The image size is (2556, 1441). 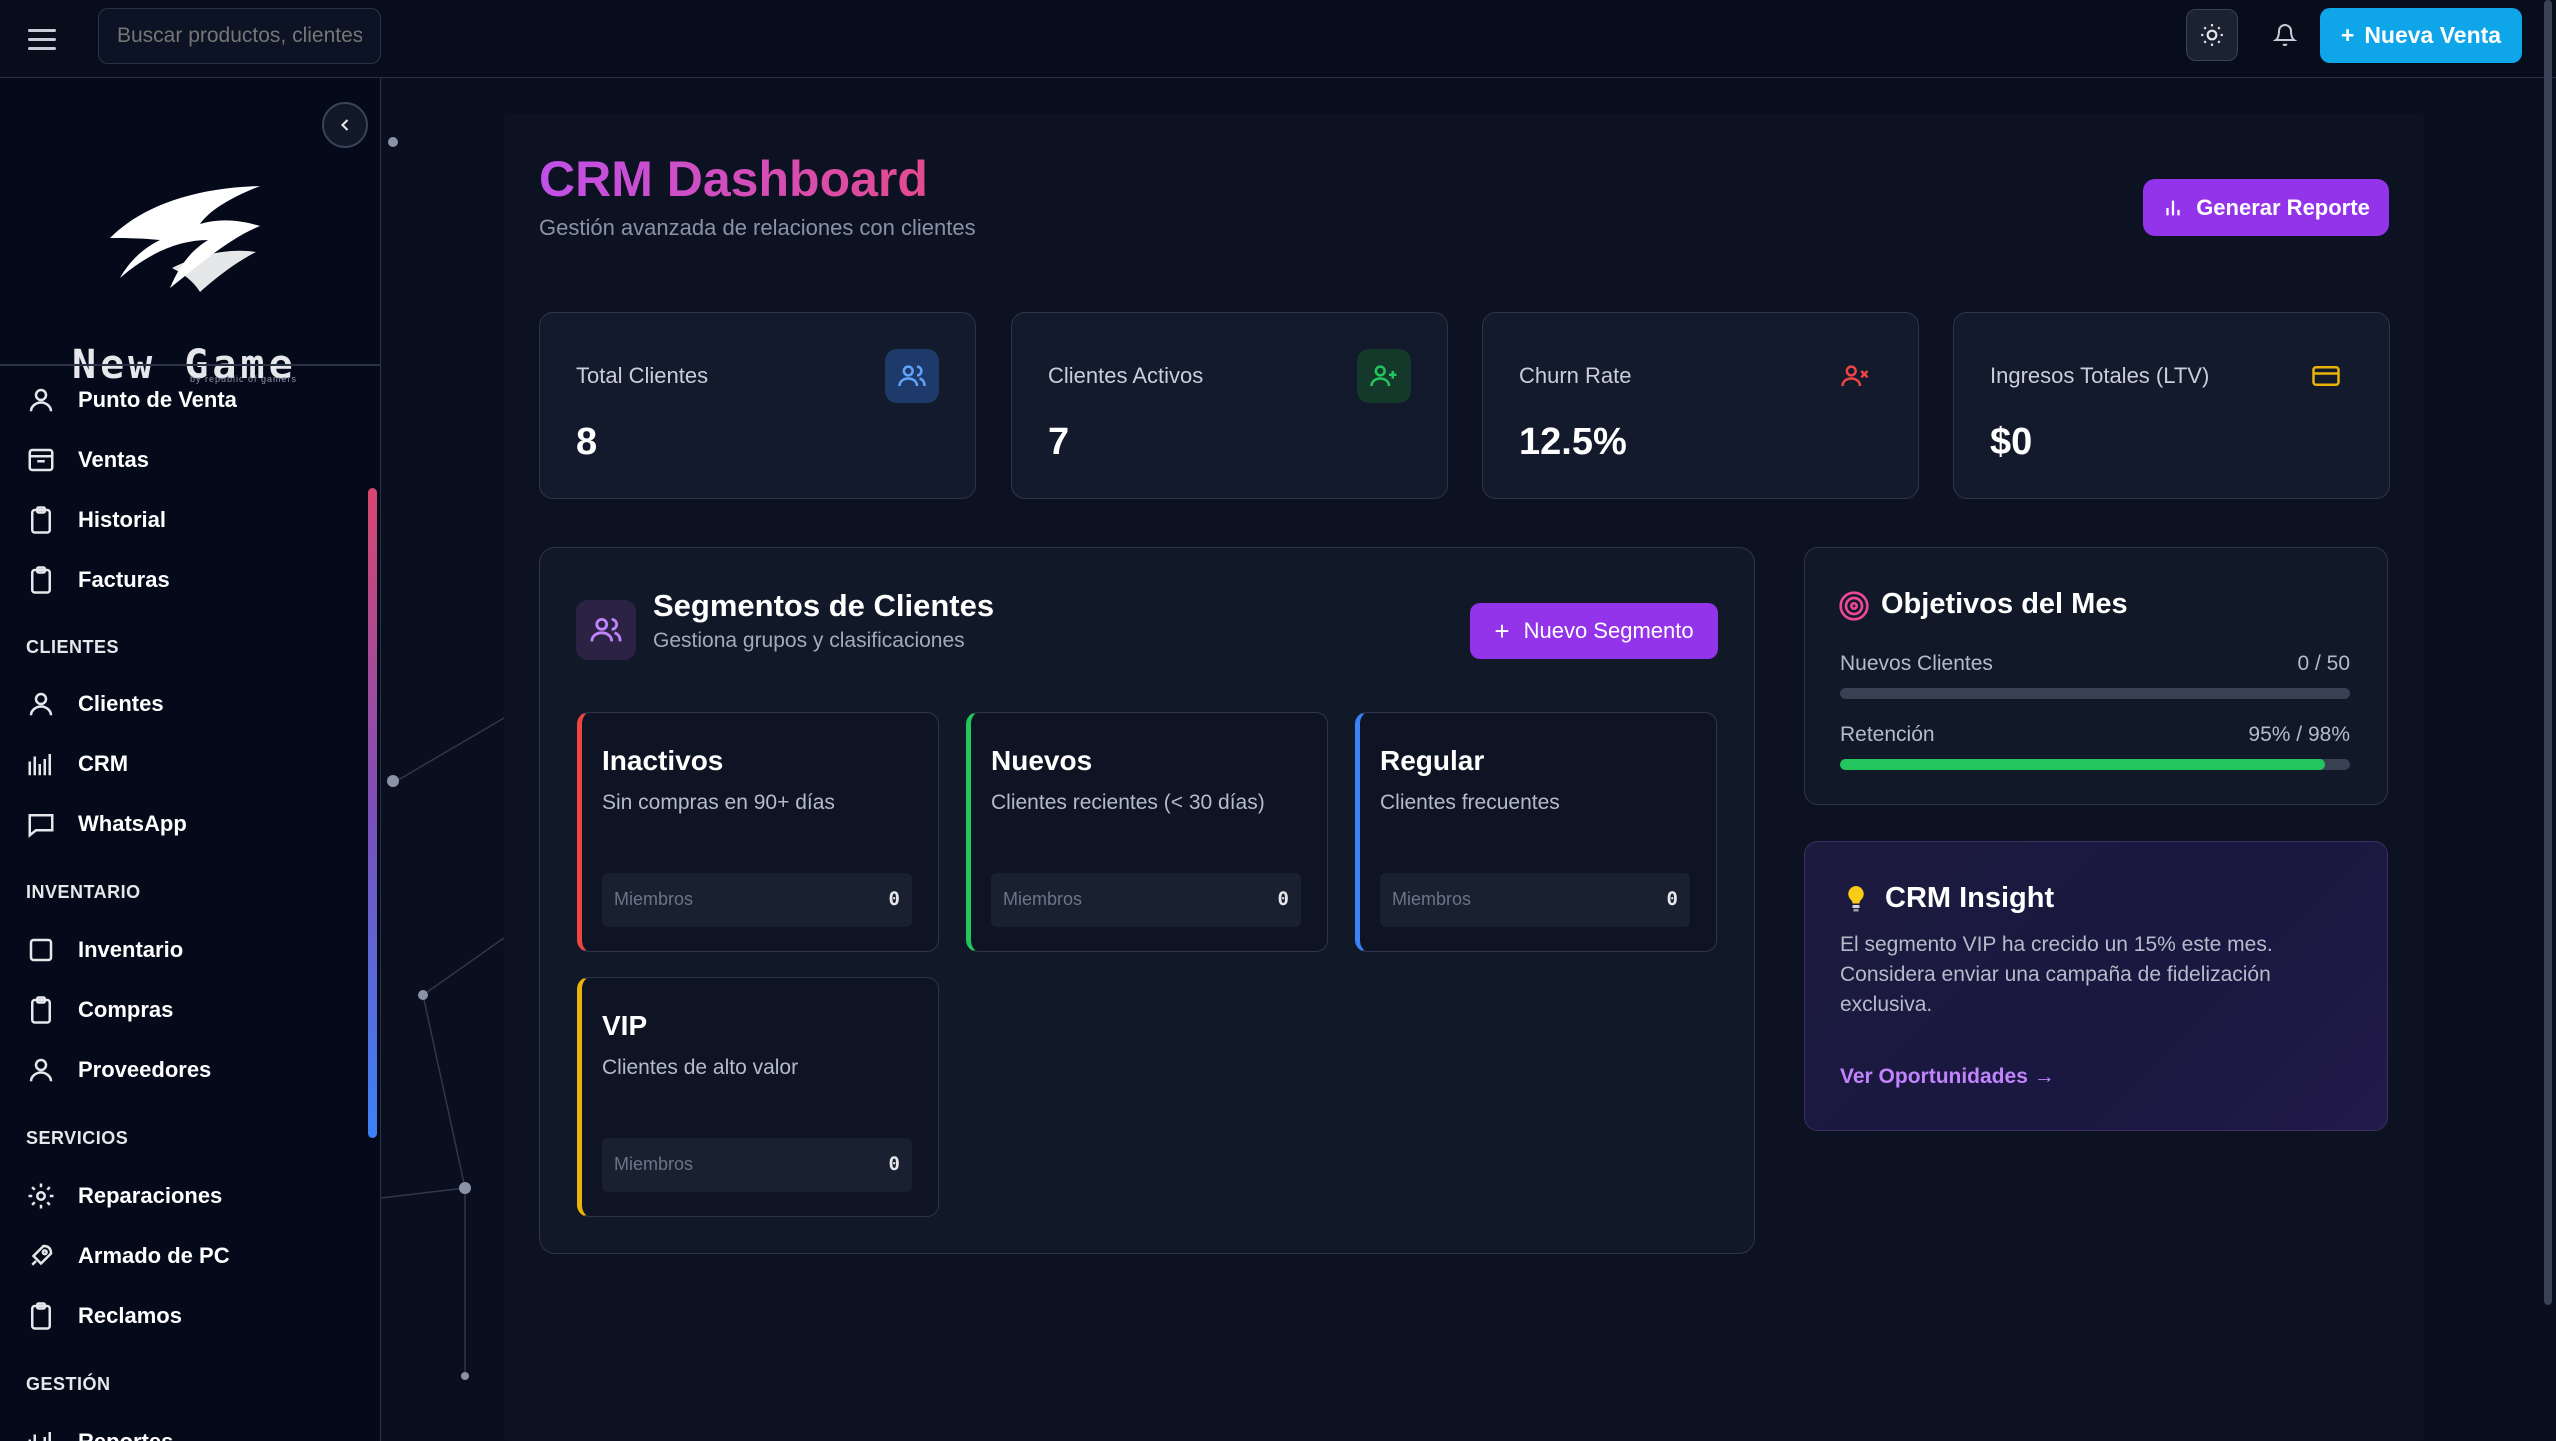 I want to click on sidebar-item-label: Inventario, so click(x=131, y=949).